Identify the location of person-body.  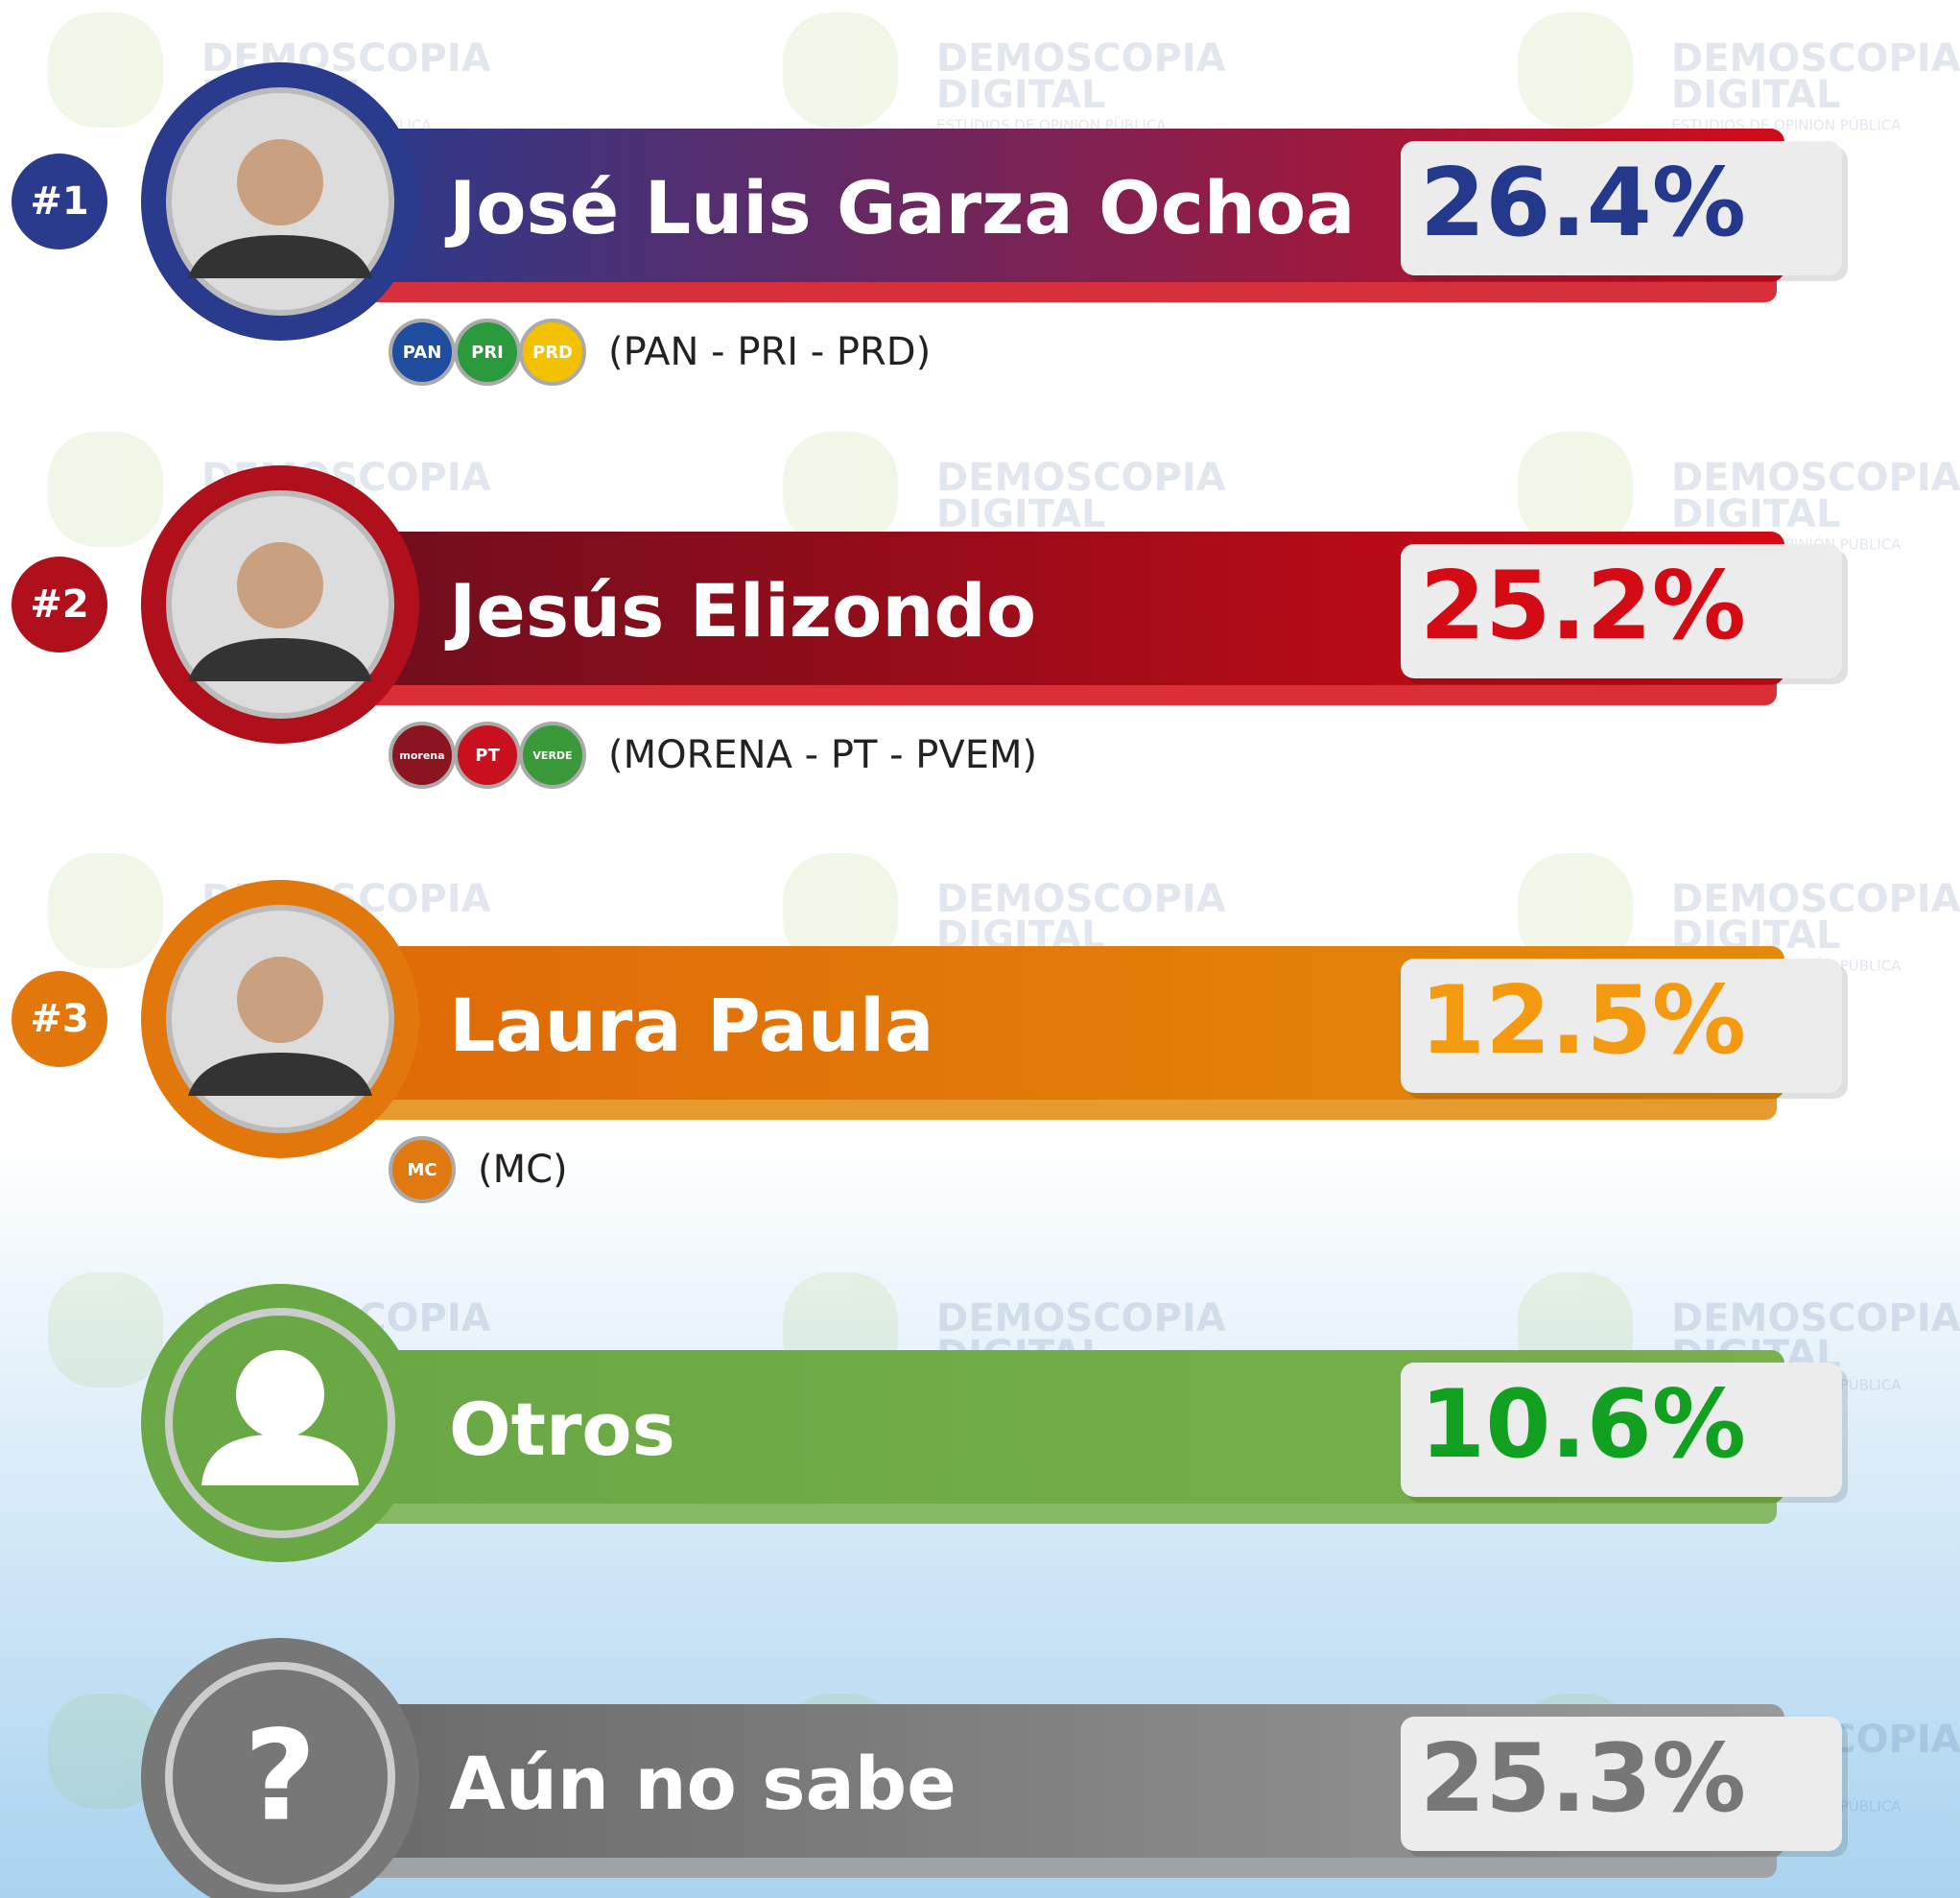
(280, 1459).